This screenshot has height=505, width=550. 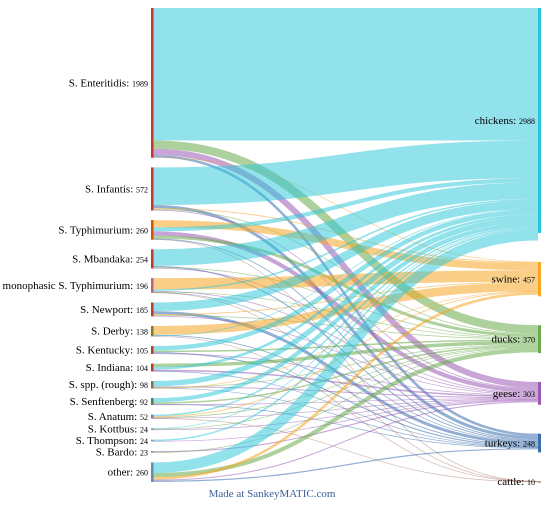 I want to click on source-name: S. Enteritidis:, so click(x=100, y=83).